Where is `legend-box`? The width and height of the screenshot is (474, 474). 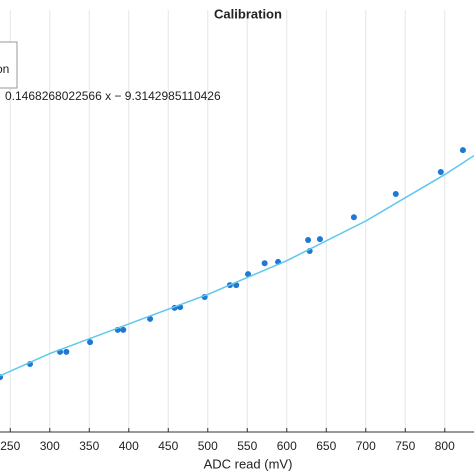
legend-box is located at coordinates (9, 65).